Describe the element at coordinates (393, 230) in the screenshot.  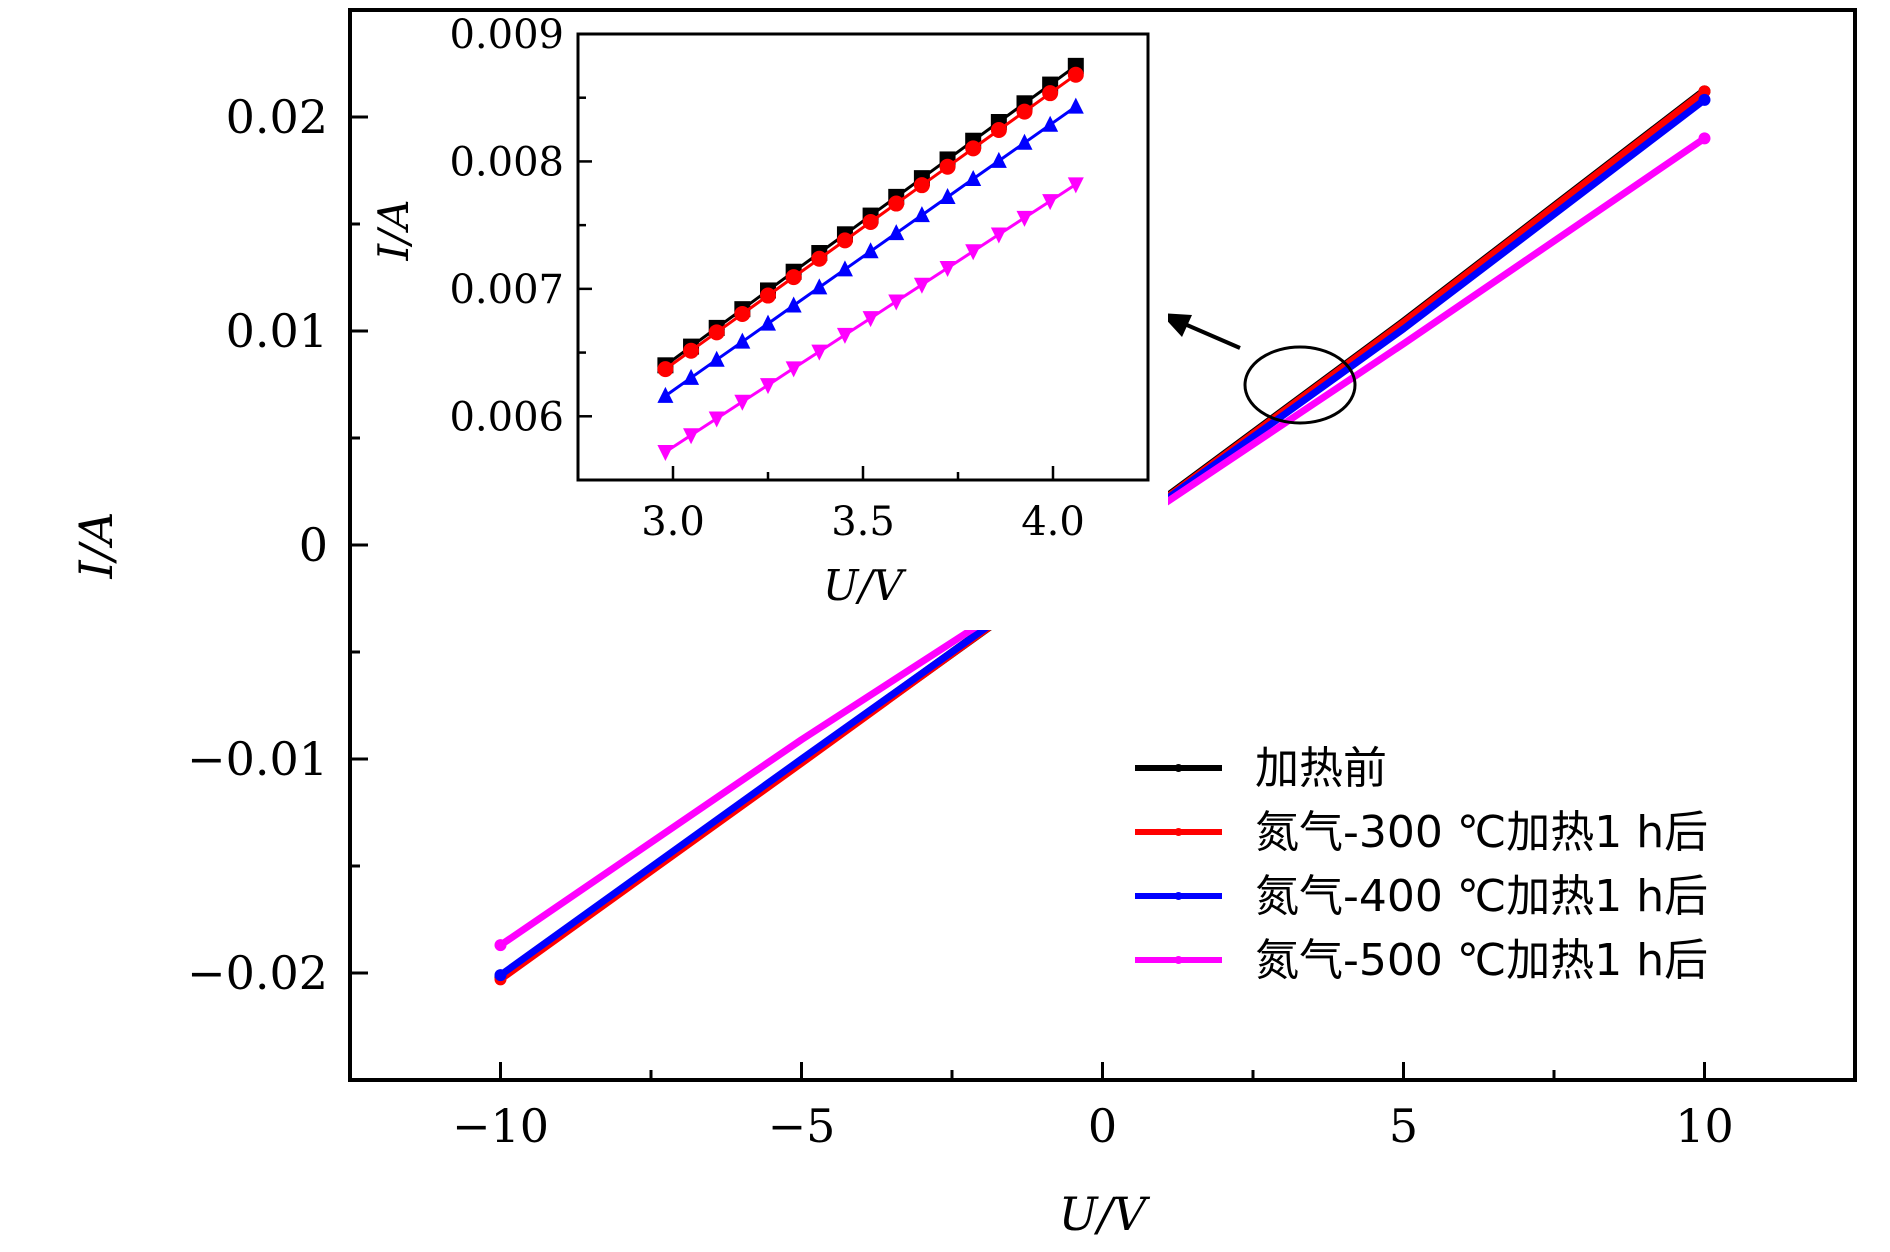
I see `inset-y-axis-title: I/A` at that location.